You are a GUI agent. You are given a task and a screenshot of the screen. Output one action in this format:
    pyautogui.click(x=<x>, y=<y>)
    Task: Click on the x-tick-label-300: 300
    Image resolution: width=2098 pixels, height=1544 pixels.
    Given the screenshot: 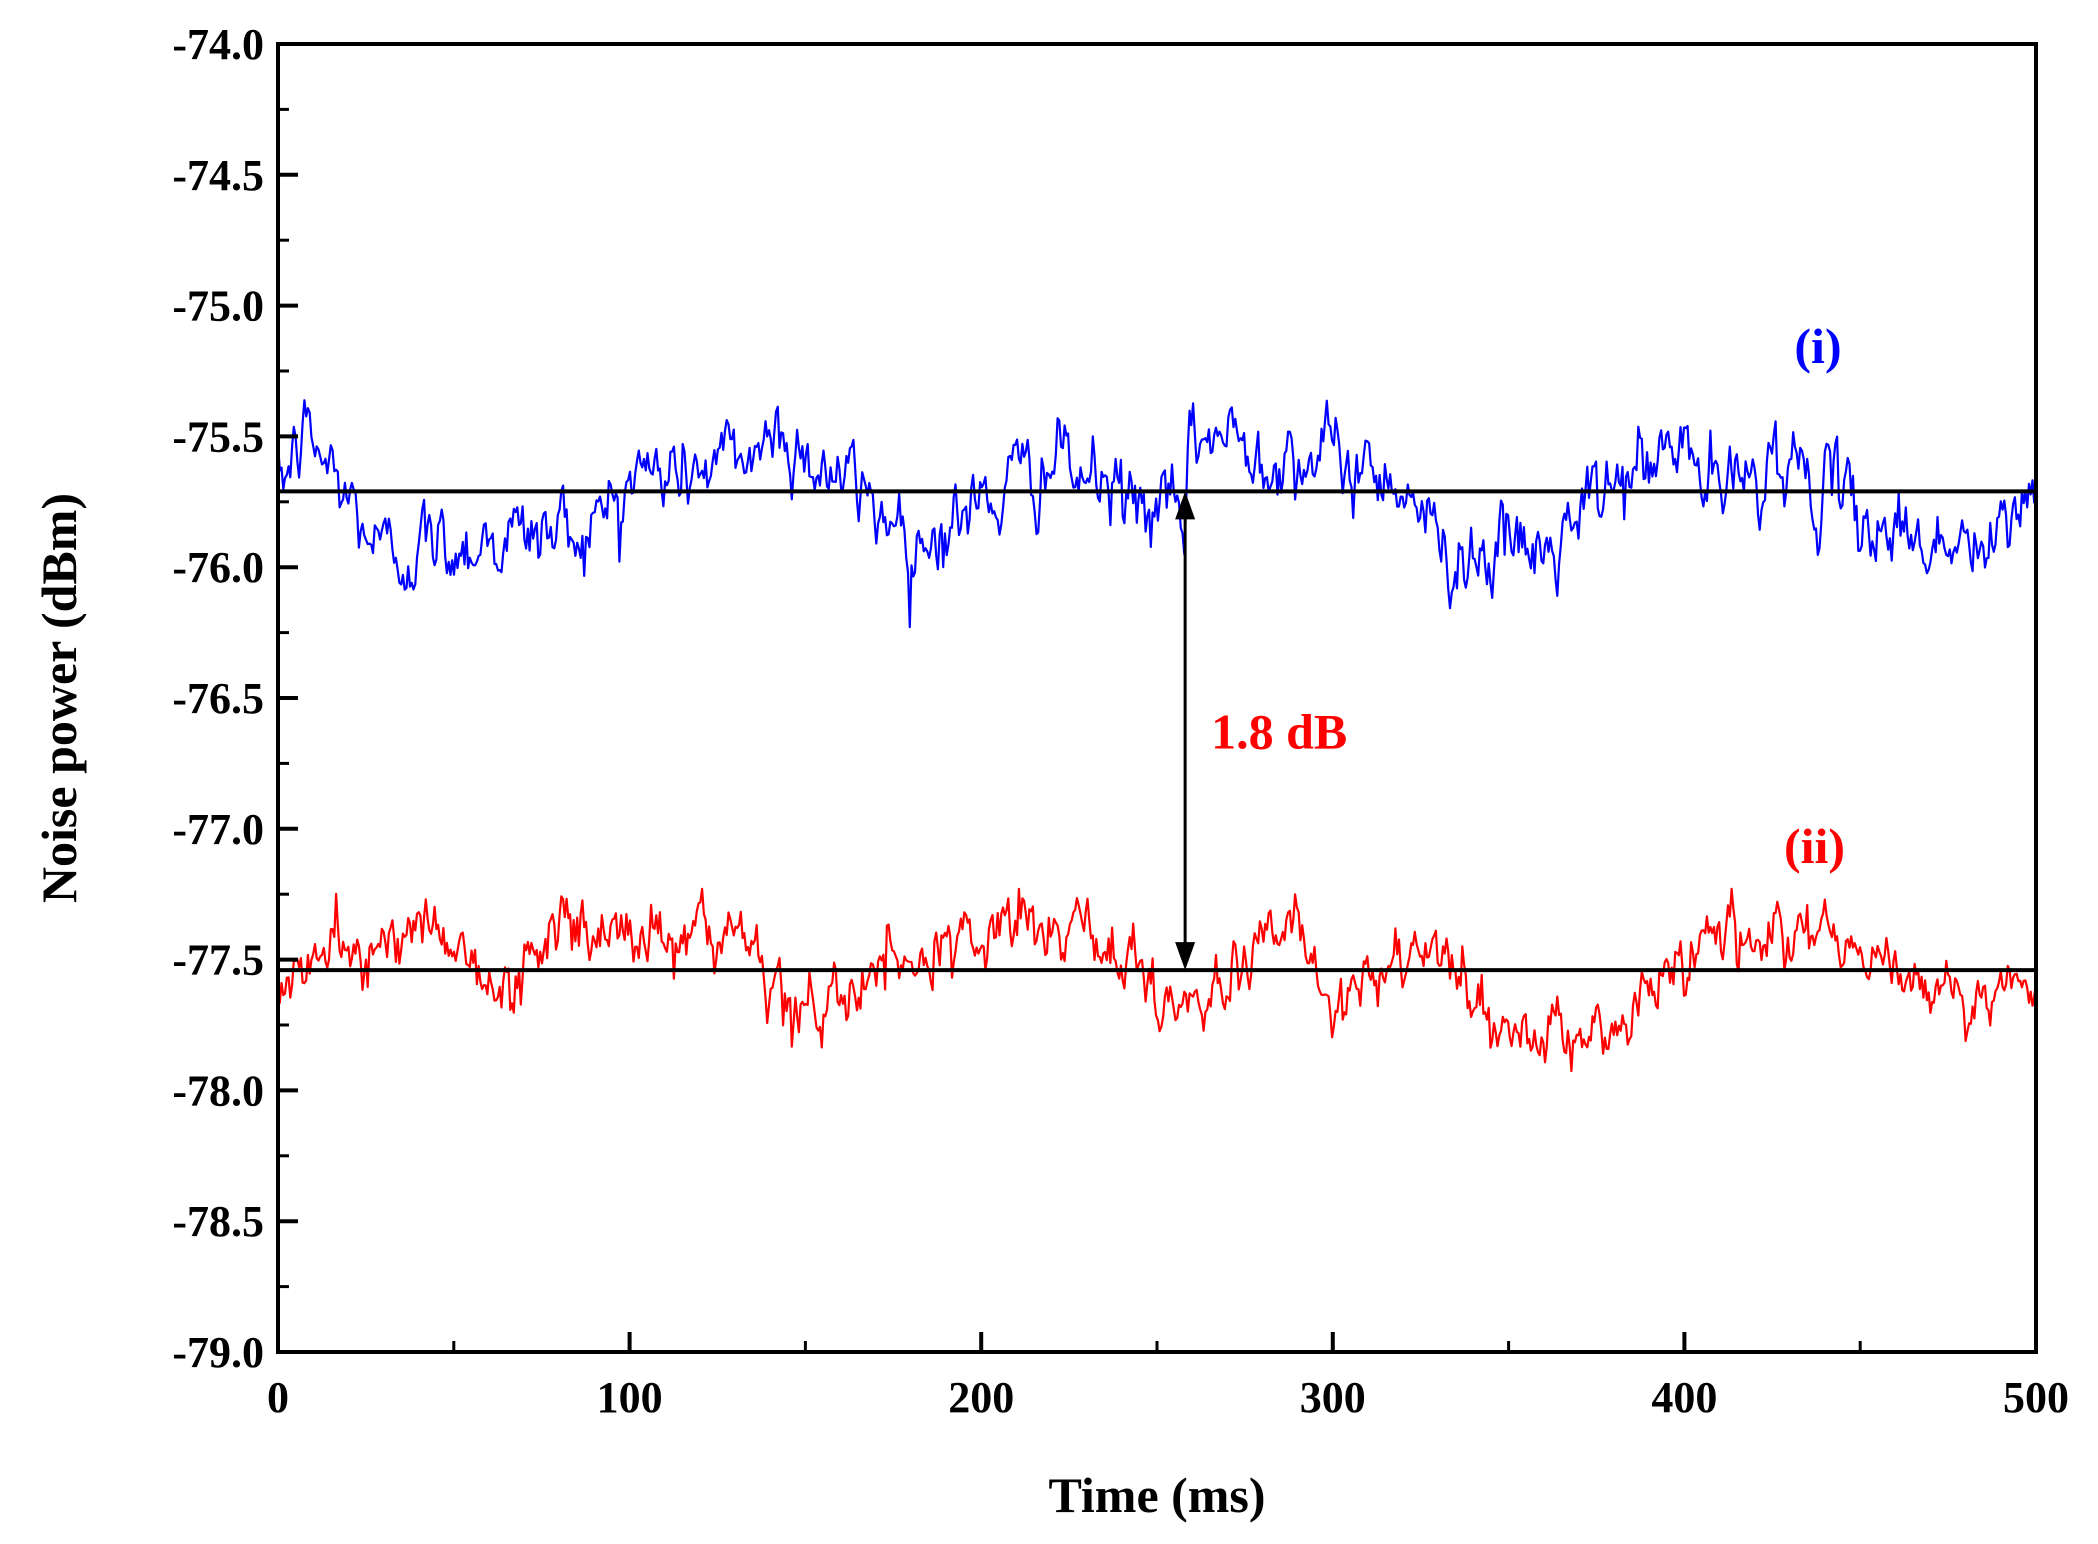 What is the action you would take?
    pyautogui.click(x=1333, y=1397)
    